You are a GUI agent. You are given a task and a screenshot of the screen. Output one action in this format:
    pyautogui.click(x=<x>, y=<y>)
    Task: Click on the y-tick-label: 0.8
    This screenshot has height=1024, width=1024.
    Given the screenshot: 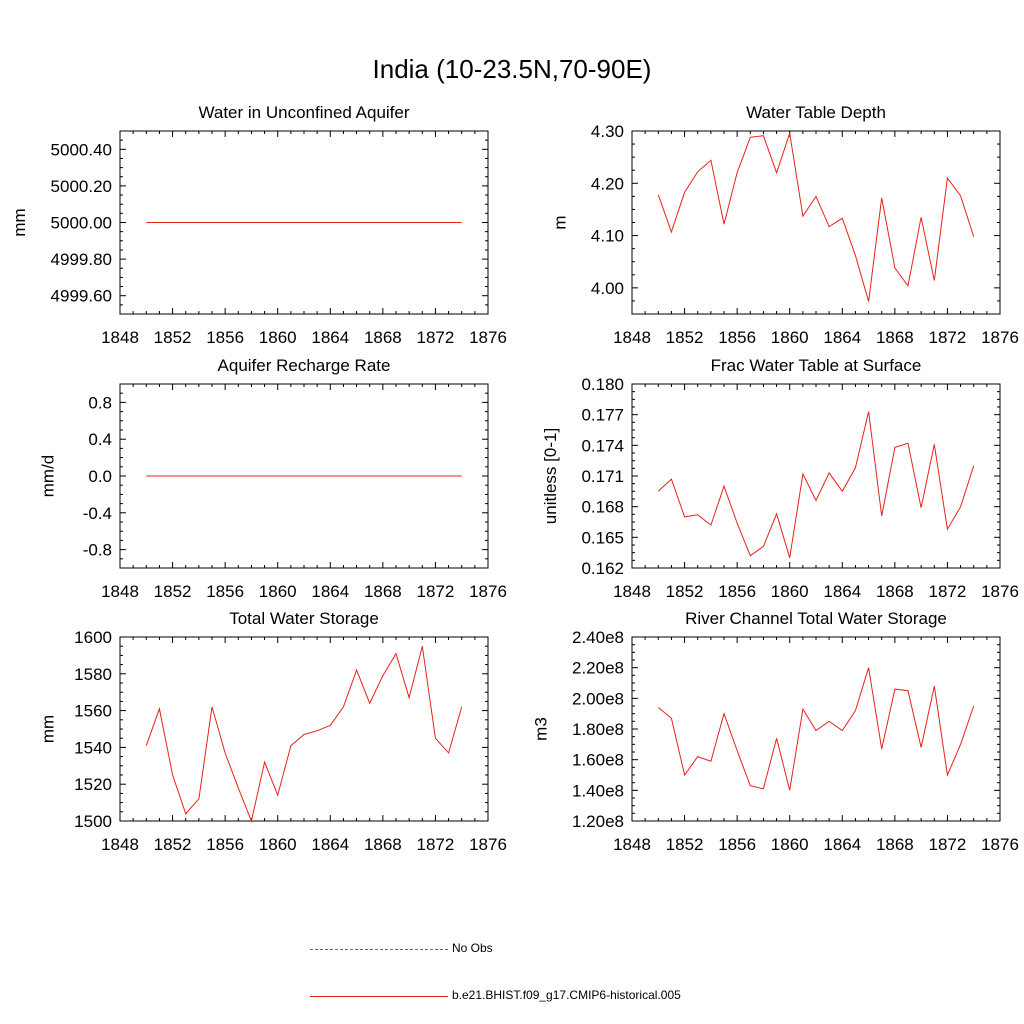 What is the action you would take?
    pyautogui.click(x=100, y=402)
    